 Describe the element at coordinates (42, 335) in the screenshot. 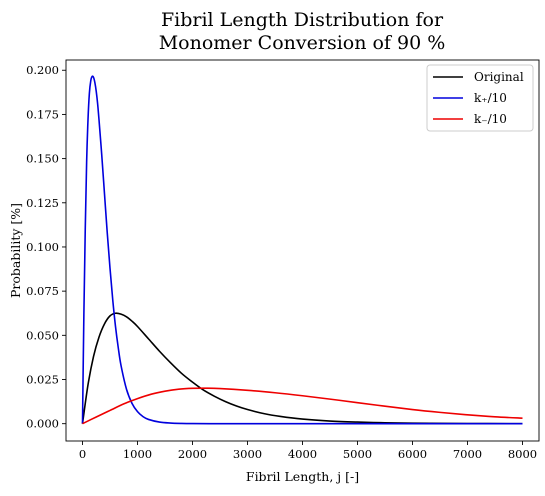

I see `y-tick-label: 0.050` at that location.